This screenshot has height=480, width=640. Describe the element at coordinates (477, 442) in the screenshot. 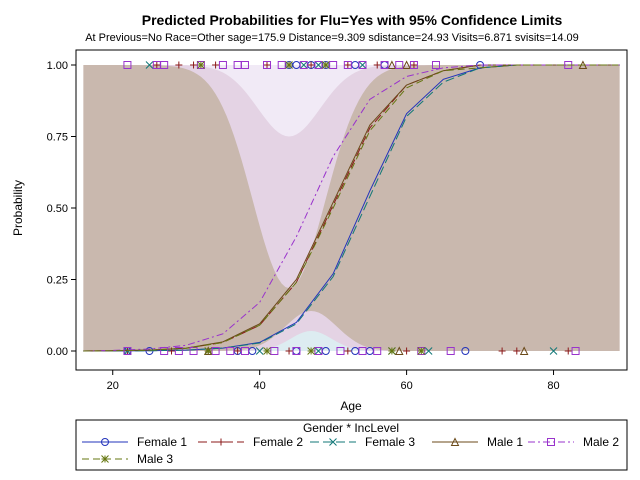

I see `legend-item-male-1: Male 1` at that location.